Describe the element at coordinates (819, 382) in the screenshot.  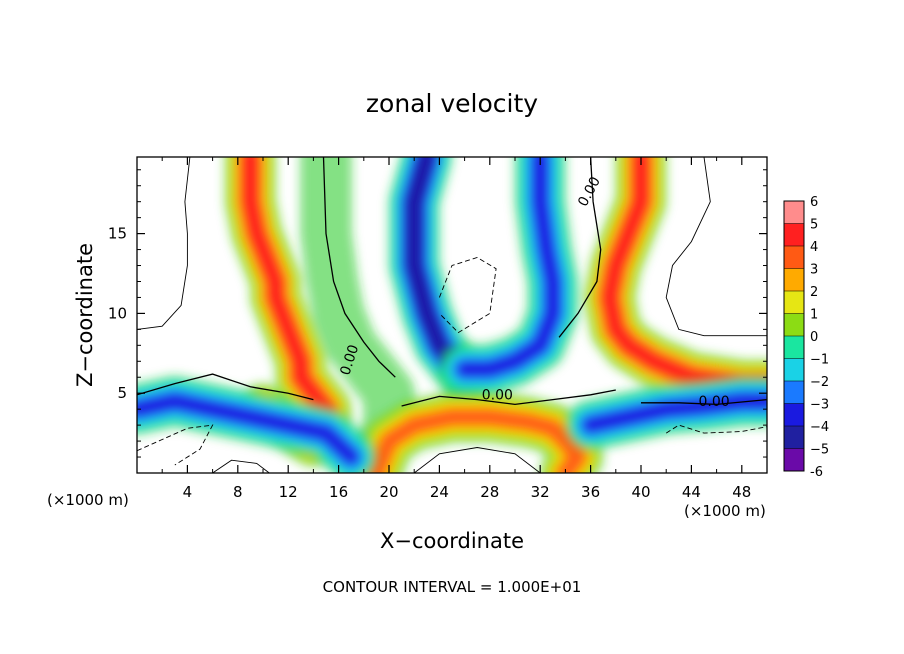
I see `colorbar-label: −2` at that location.